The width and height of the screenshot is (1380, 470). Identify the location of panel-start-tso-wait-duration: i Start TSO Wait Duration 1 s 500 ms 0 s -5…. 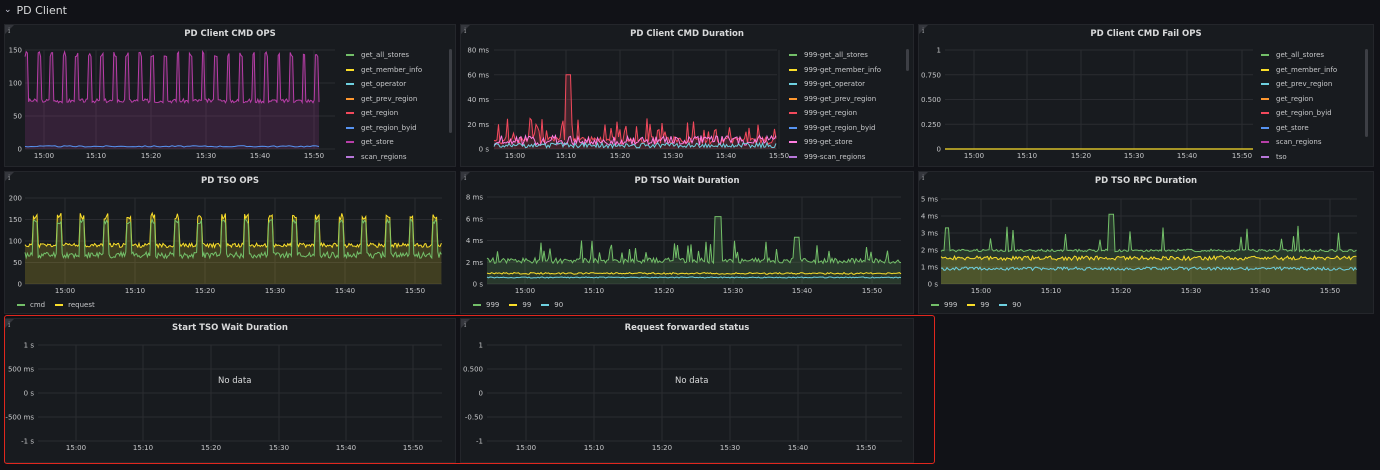
(230, 390).